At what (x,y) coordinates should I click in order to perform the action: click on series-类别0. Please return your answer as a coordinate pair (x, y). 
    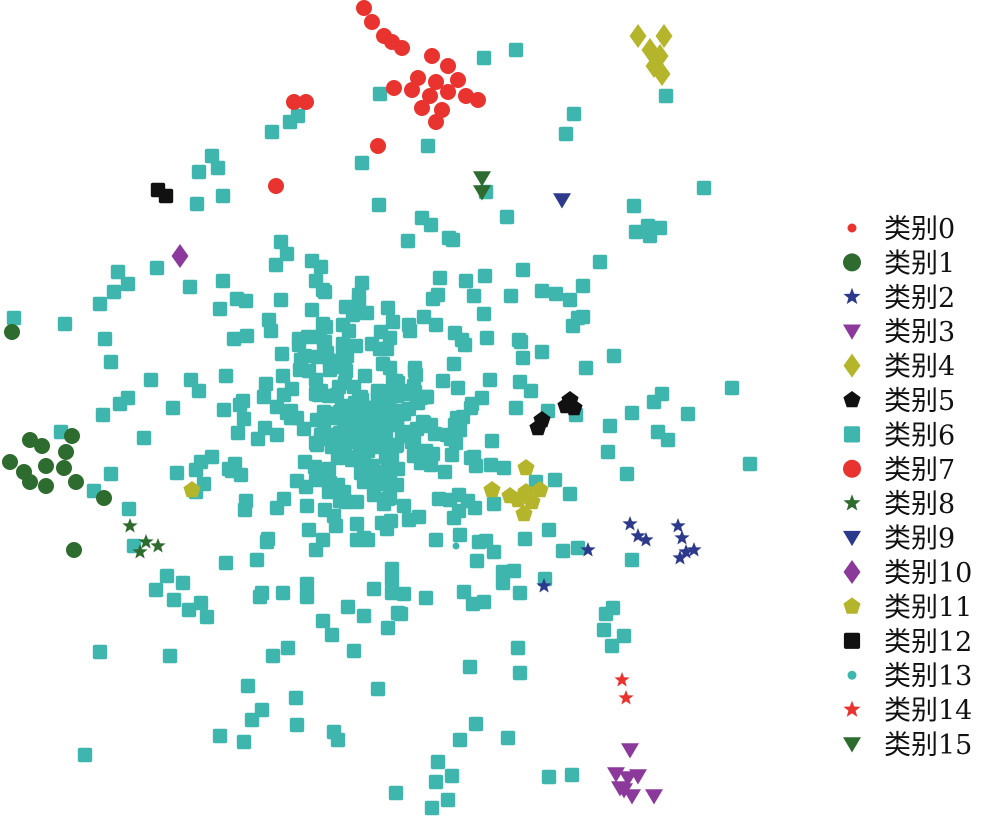
    Looking at the image, I should click on (377, 97).